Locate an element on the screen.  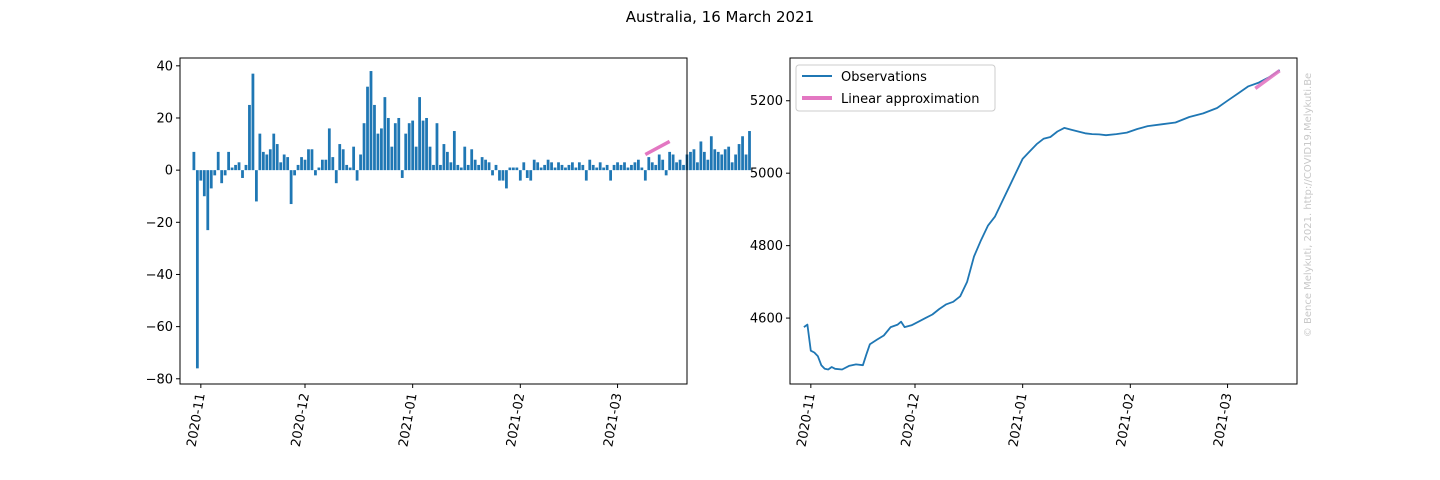
legend-label-linear-approximation: Linear approximation is located at coordinates (910, 99).